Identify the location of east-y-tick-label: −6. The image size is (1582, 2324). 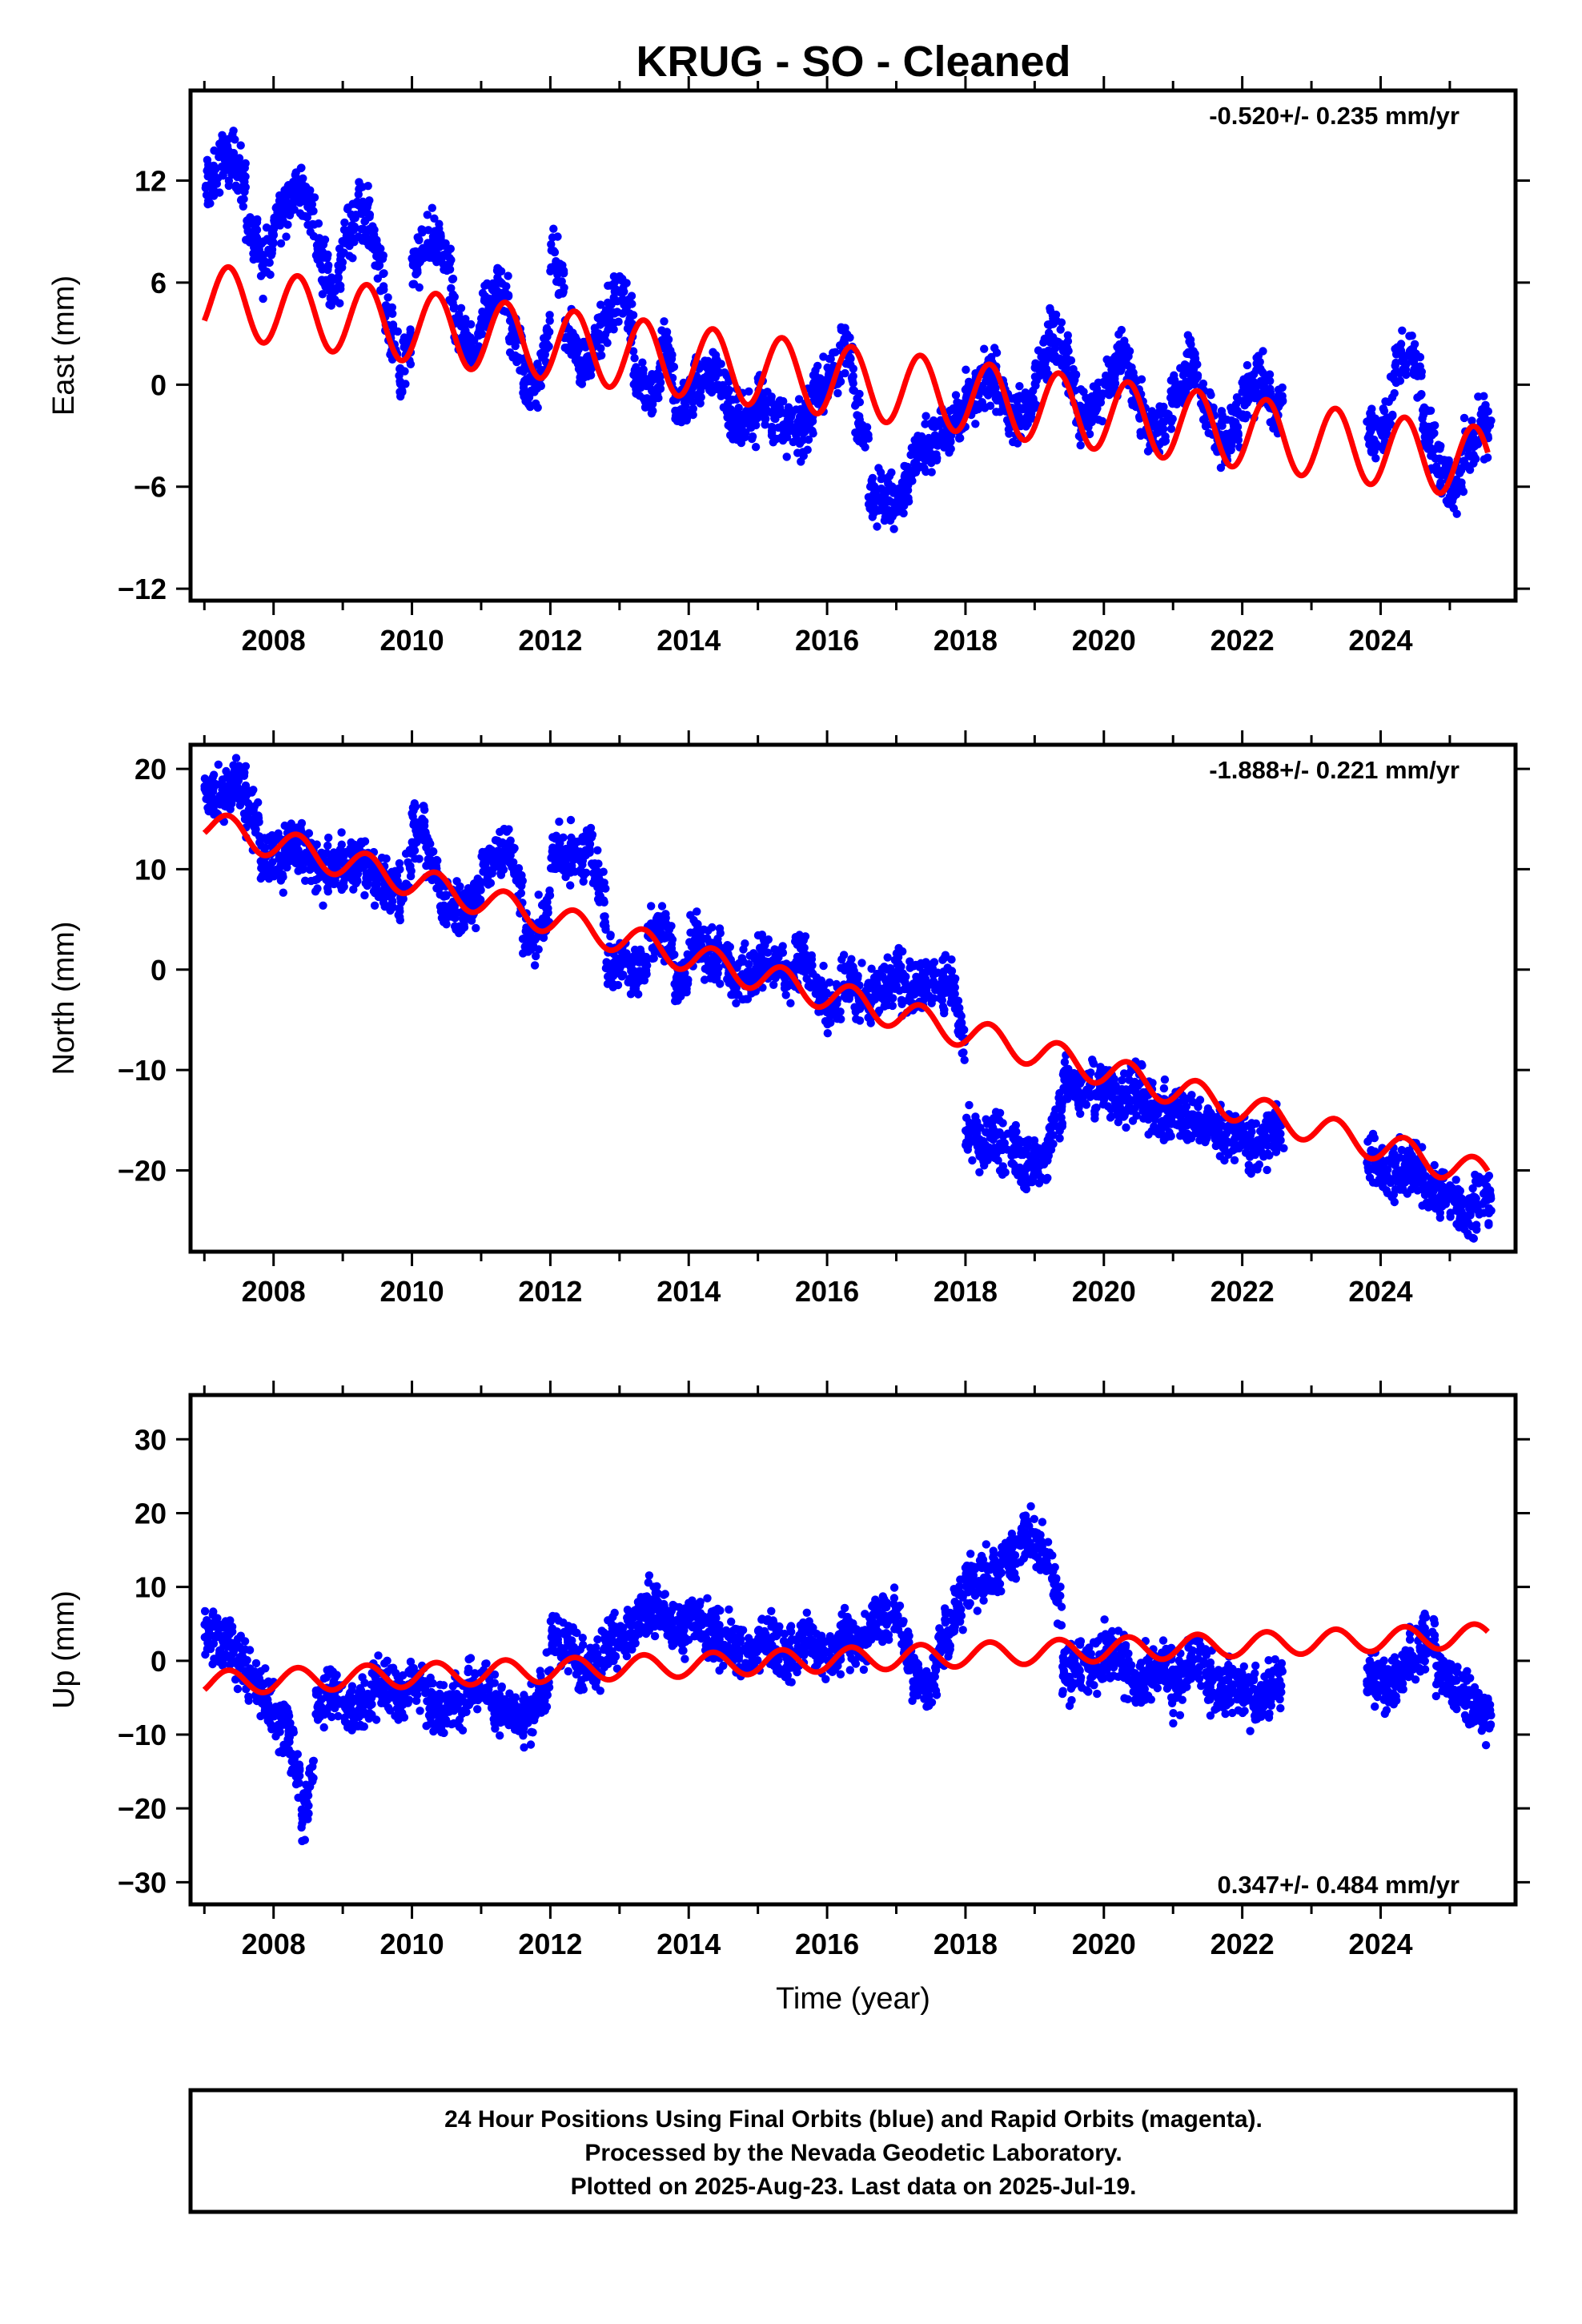
(151, 487).